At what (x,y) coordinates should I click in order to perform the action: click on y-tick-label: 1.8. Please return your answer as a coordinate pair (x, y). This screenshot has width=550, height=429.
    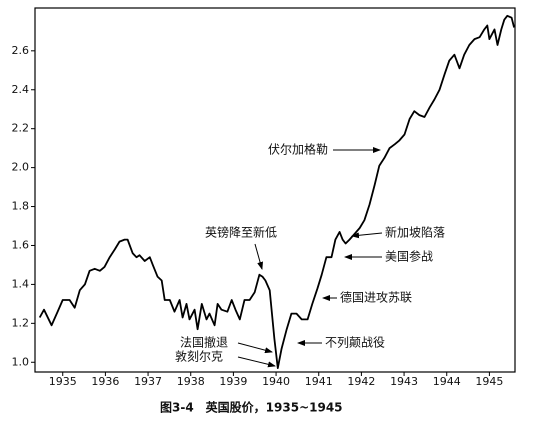
    Looking at the image, I should click on (21, 206).